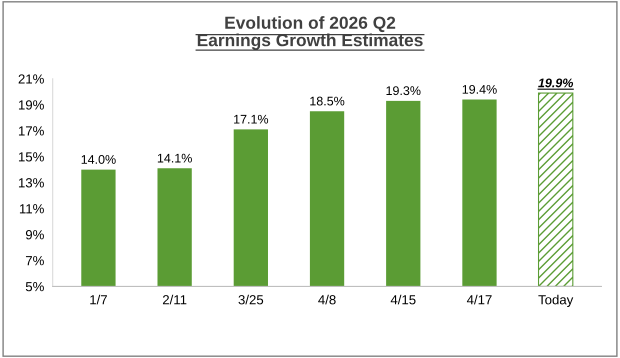 Image resolution: width=620 pixels, height=358 pixels. Describe the element at coordinates (99, 159) in the screenshot. I see `data-label: 14.0%` at that location.